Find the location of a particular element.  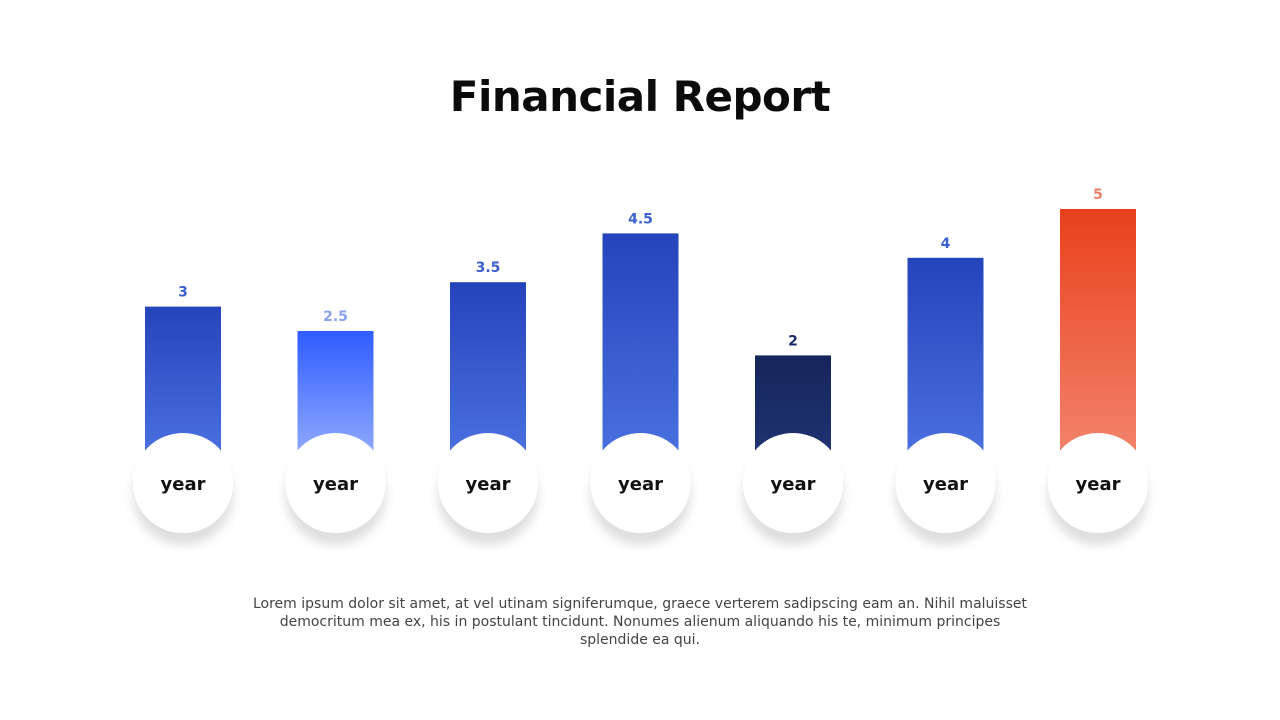

bar-value-label-2: 2.5 is located at coordinates (335, 317).